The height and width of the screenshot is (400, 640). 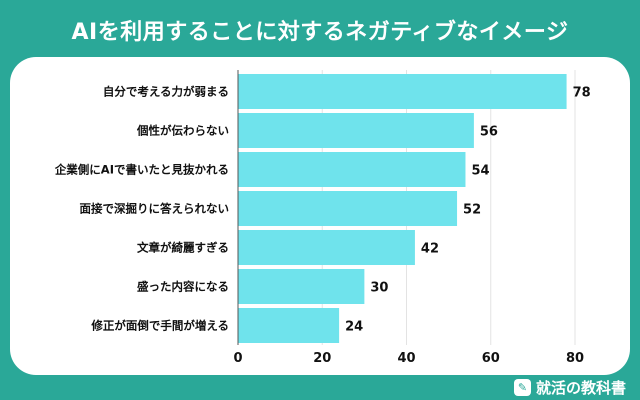 I want to click on brand-logo: ✎ 就活の教科書, so click(x=569, y=387).